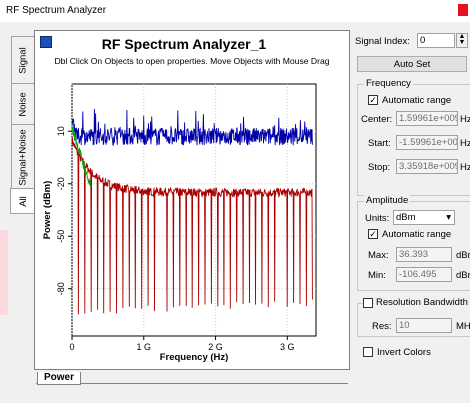 The image size is (470, 403). Describe the element at coordinates (424, 217) in the screenshot. I see `units-select: dBm ▾` at that location.